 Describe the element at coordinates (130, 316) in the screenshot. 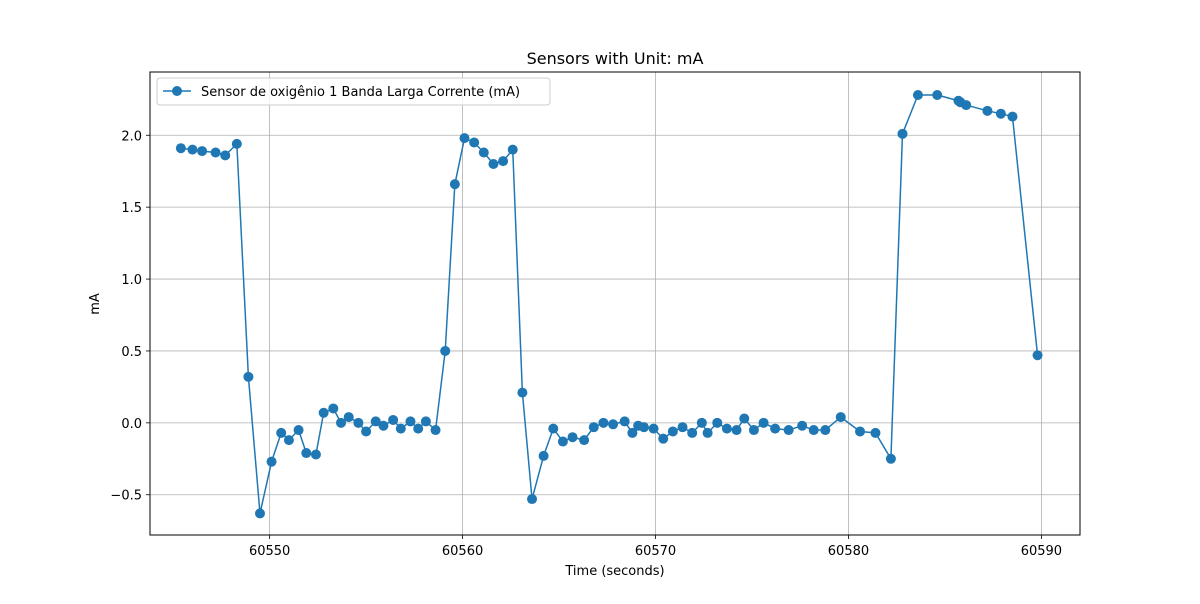

I see `y-axis-ticks: −0.5 0.0 0.5 1.0 1.5 2.0` at that location.